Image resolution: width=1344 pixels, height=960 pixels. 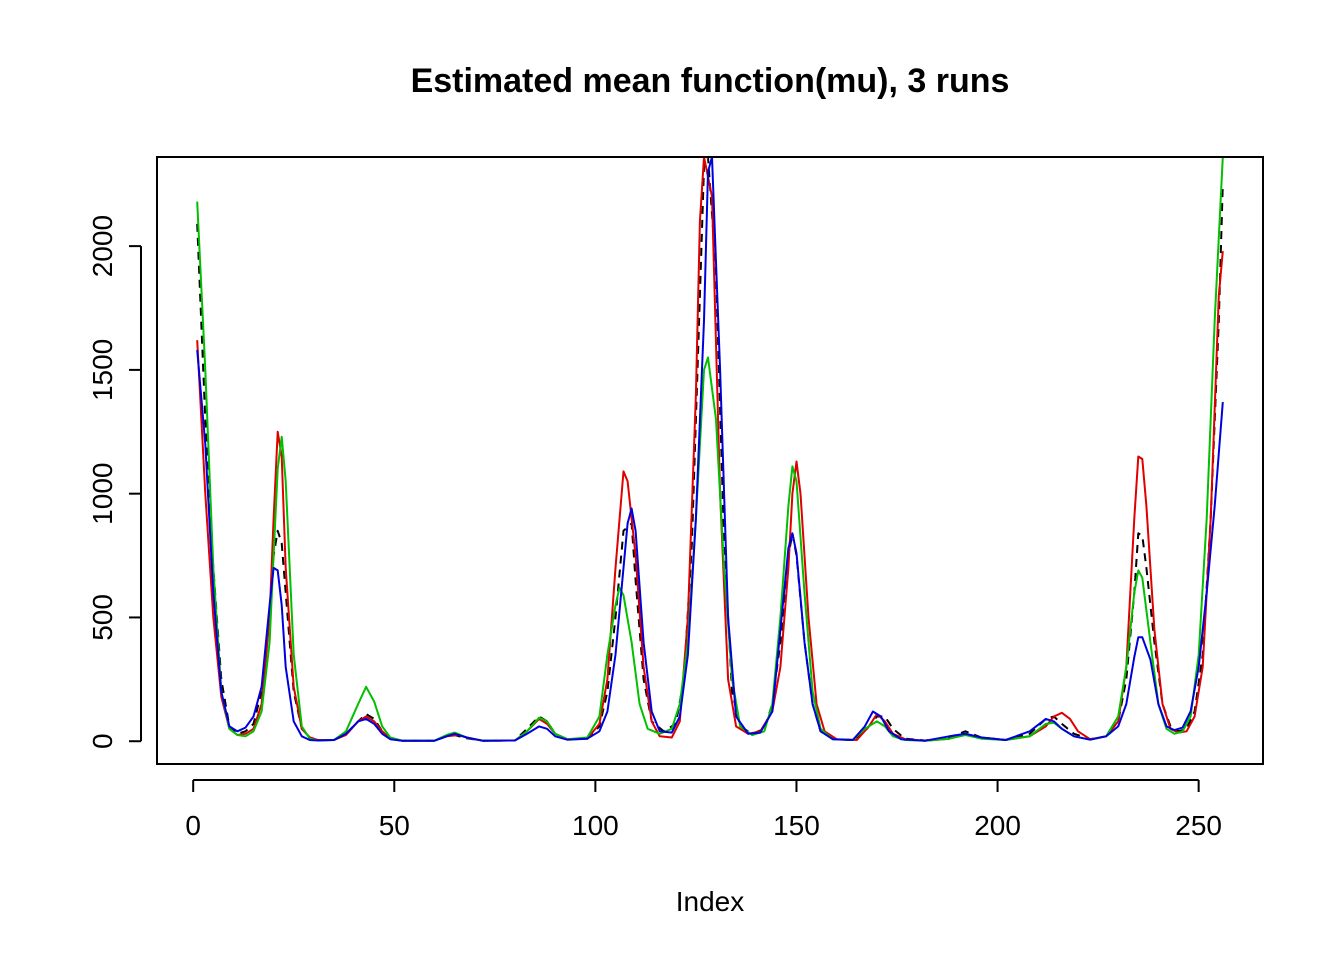 I want to click on chart-title: Estimated mean function(mu), 3 runs, so click(x=710, y=81).